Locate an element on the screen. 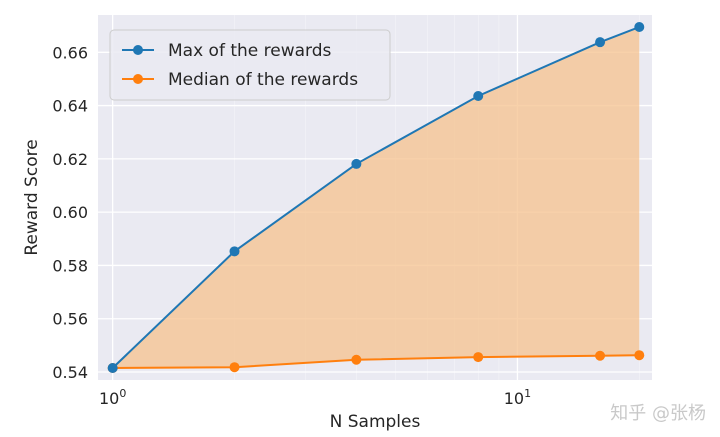 The image size is (720, 437). y-tick-label: 0.58 is located at coordinates (70, 265).